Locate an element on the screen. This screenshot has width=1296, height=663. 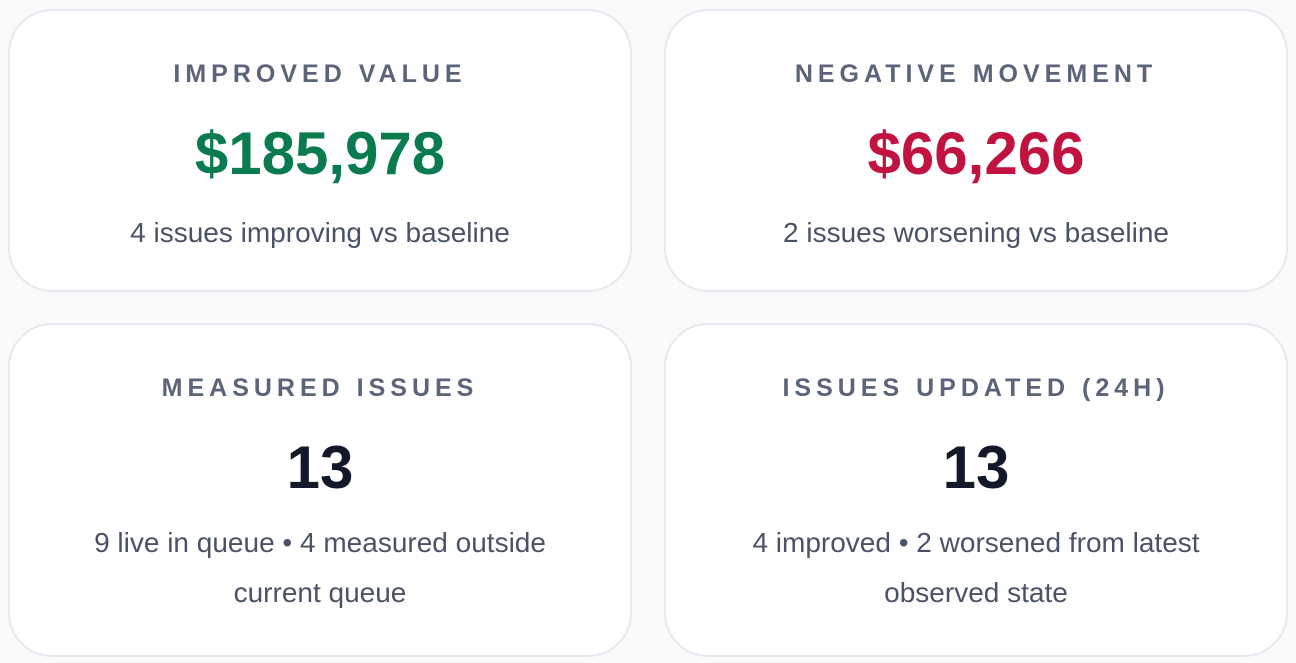
card-subtext: 2 issues worsening vs baseline is located at coordinates (976, 232).